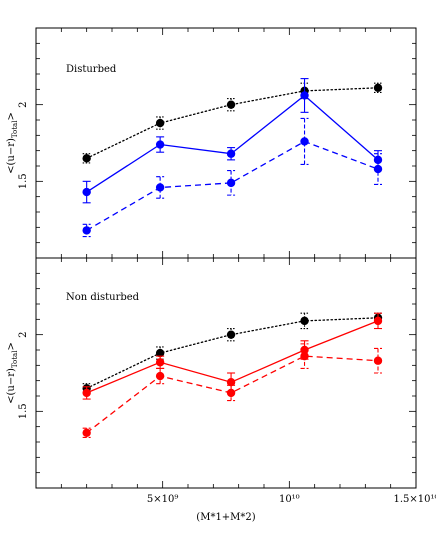 This screenshot has width=436, height=545. I want to click on x-tick-label: 10¹⁰, so click(289, 499).